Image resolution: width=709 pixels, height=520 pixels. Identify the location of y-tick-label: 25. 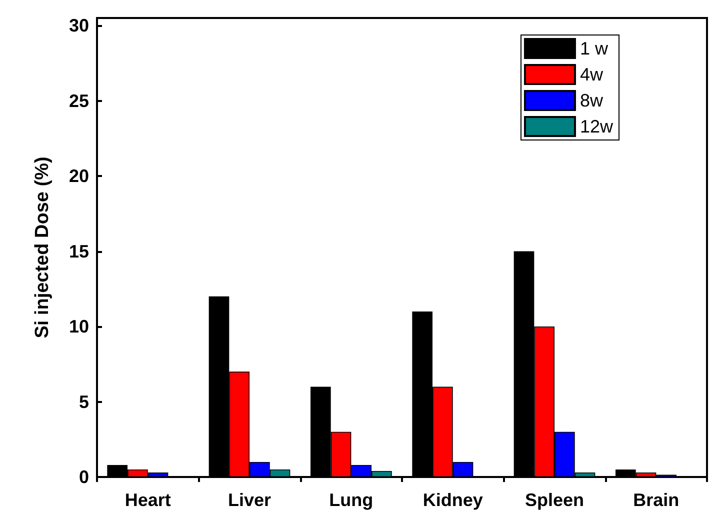
(78, 100).